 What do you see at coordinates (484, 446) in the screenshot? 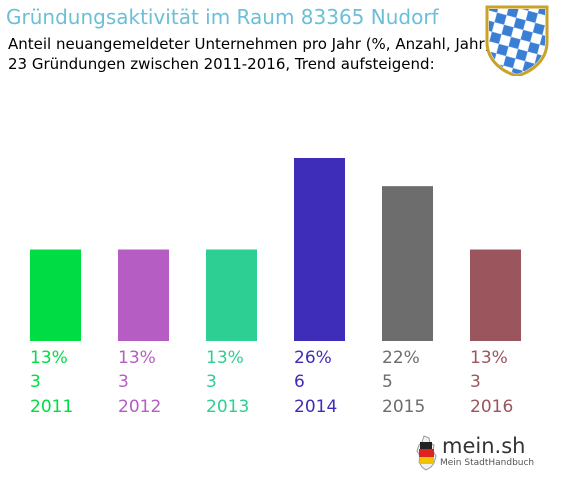
I see `brand-name: mein.sh` at bounding box center [484, 446].